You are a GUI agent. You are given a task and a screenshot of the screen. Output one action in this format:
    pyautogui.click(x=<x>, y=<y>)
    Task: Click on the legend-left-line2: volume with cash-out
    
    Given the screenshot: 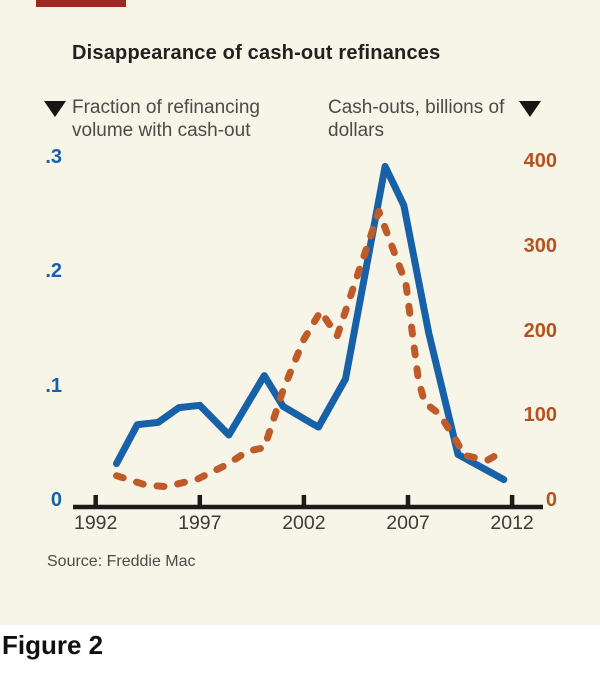 What is the action you would take?
    pyautogui.click(x=161, y=130)
    